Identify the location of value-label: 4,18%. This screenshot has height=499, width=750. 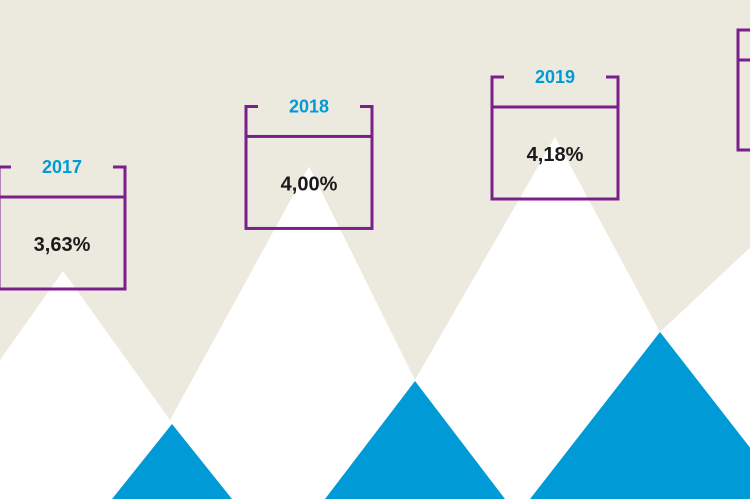
(555, 155).